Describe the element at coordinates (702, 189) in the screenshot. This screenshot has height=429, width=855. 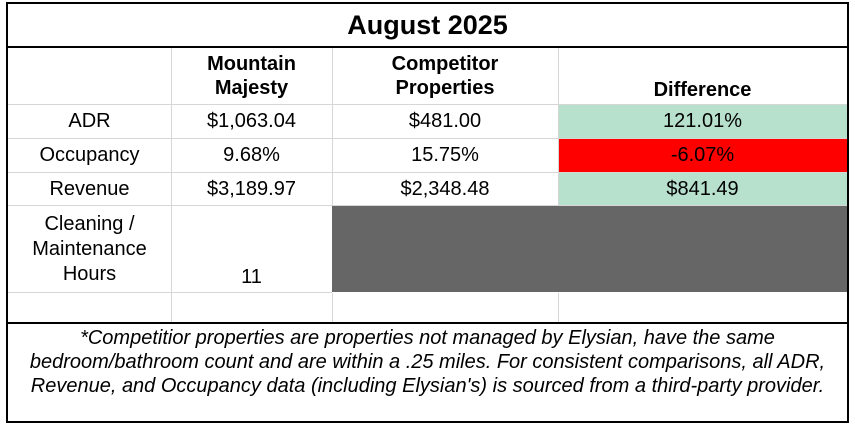
I see `cell-revenue-difference: $841.49` at that location.